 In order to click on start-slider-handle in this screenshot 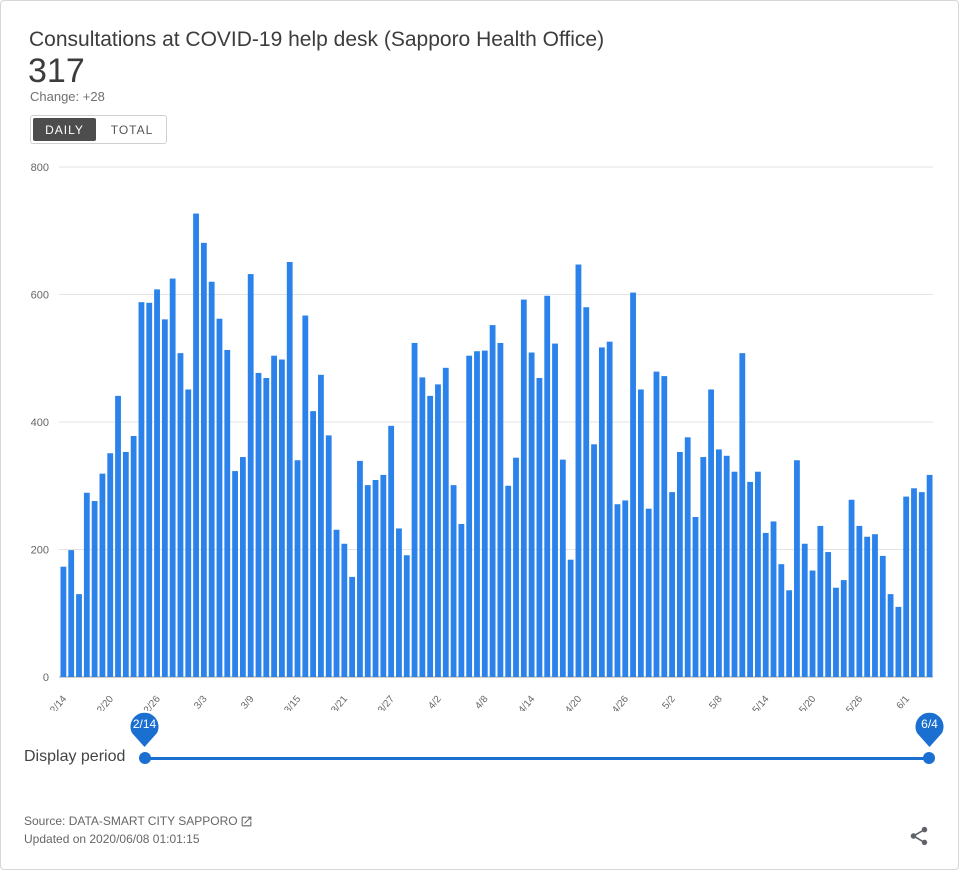, I will do `click(145, 758)`.